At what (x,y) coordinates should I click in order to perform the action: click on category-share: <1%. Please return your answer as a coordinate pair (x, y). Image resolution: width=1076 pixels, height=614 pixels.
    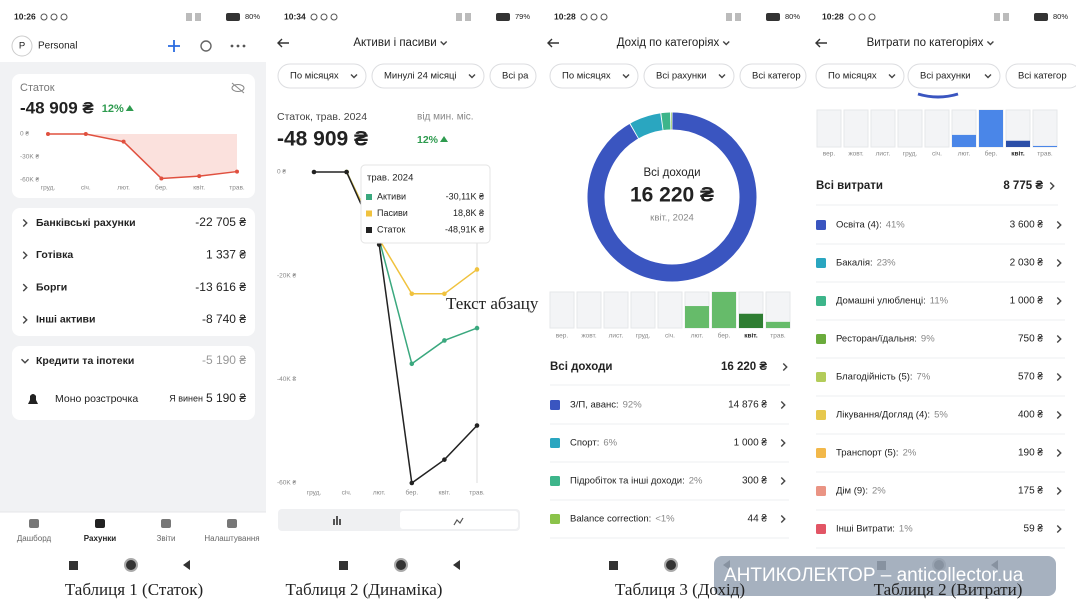
    Looking at the image, I should click on (665, 519).